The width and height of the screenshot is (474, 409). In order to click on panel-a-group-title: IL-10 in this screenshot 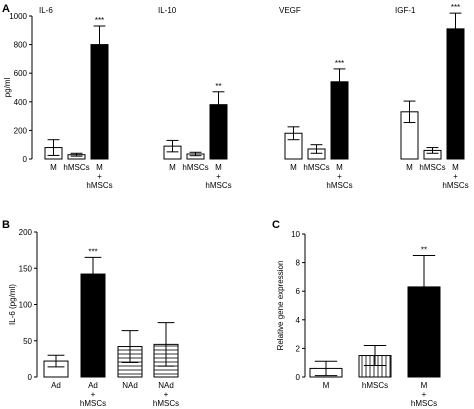, I will do `click(167, 10)`.